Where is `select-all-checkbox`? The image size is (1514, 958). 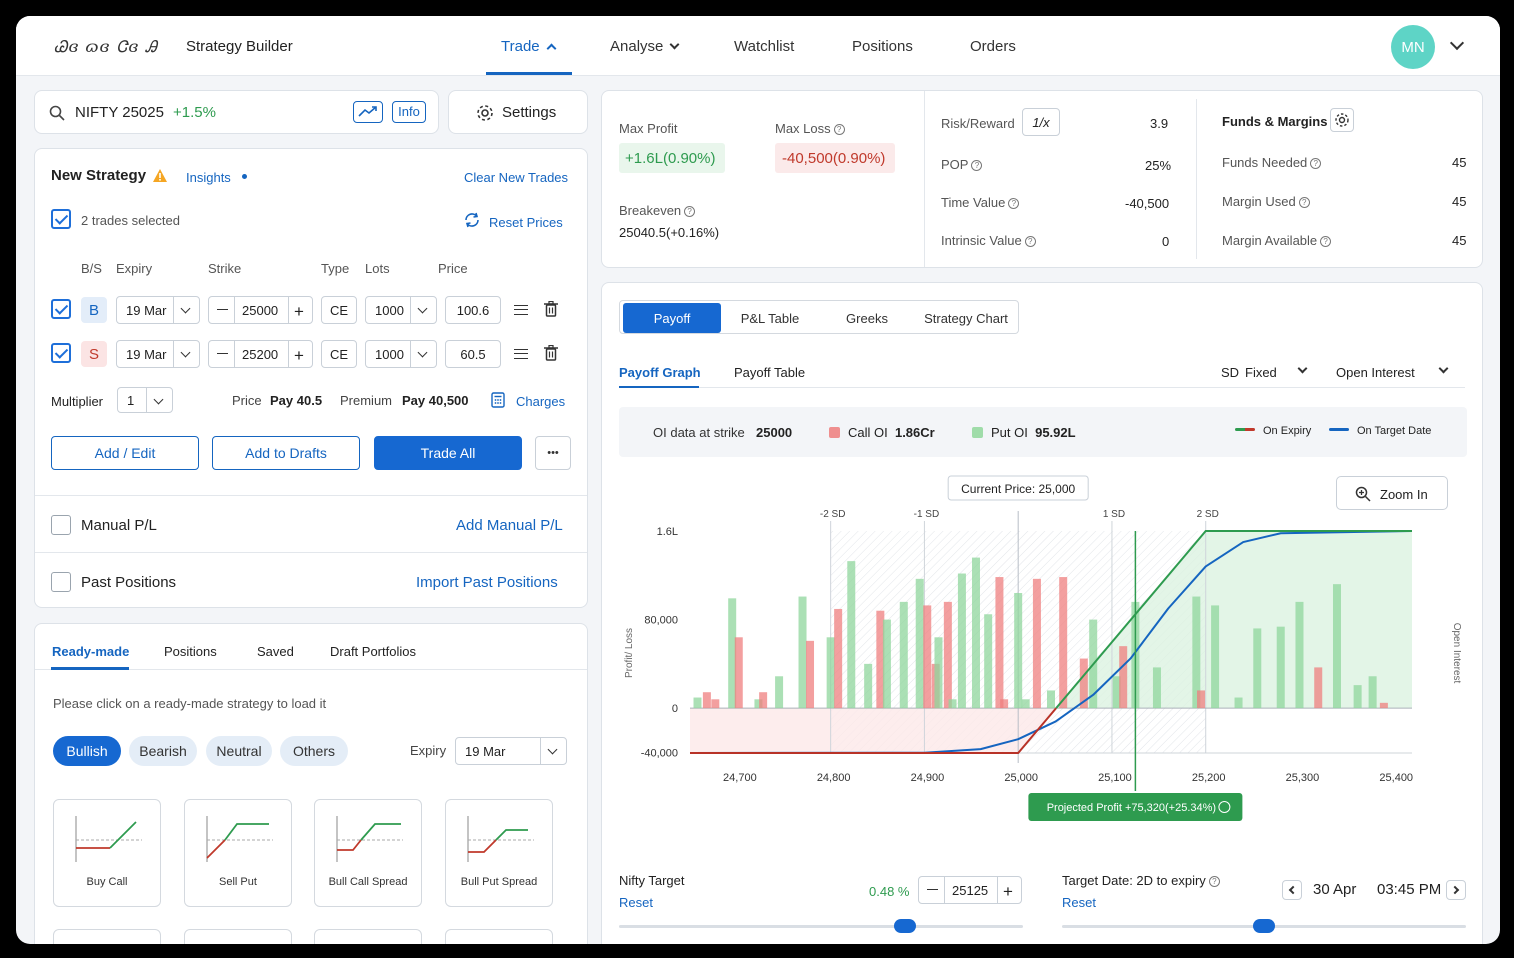
select-all-checkbox is located at coordinates (61, 219).